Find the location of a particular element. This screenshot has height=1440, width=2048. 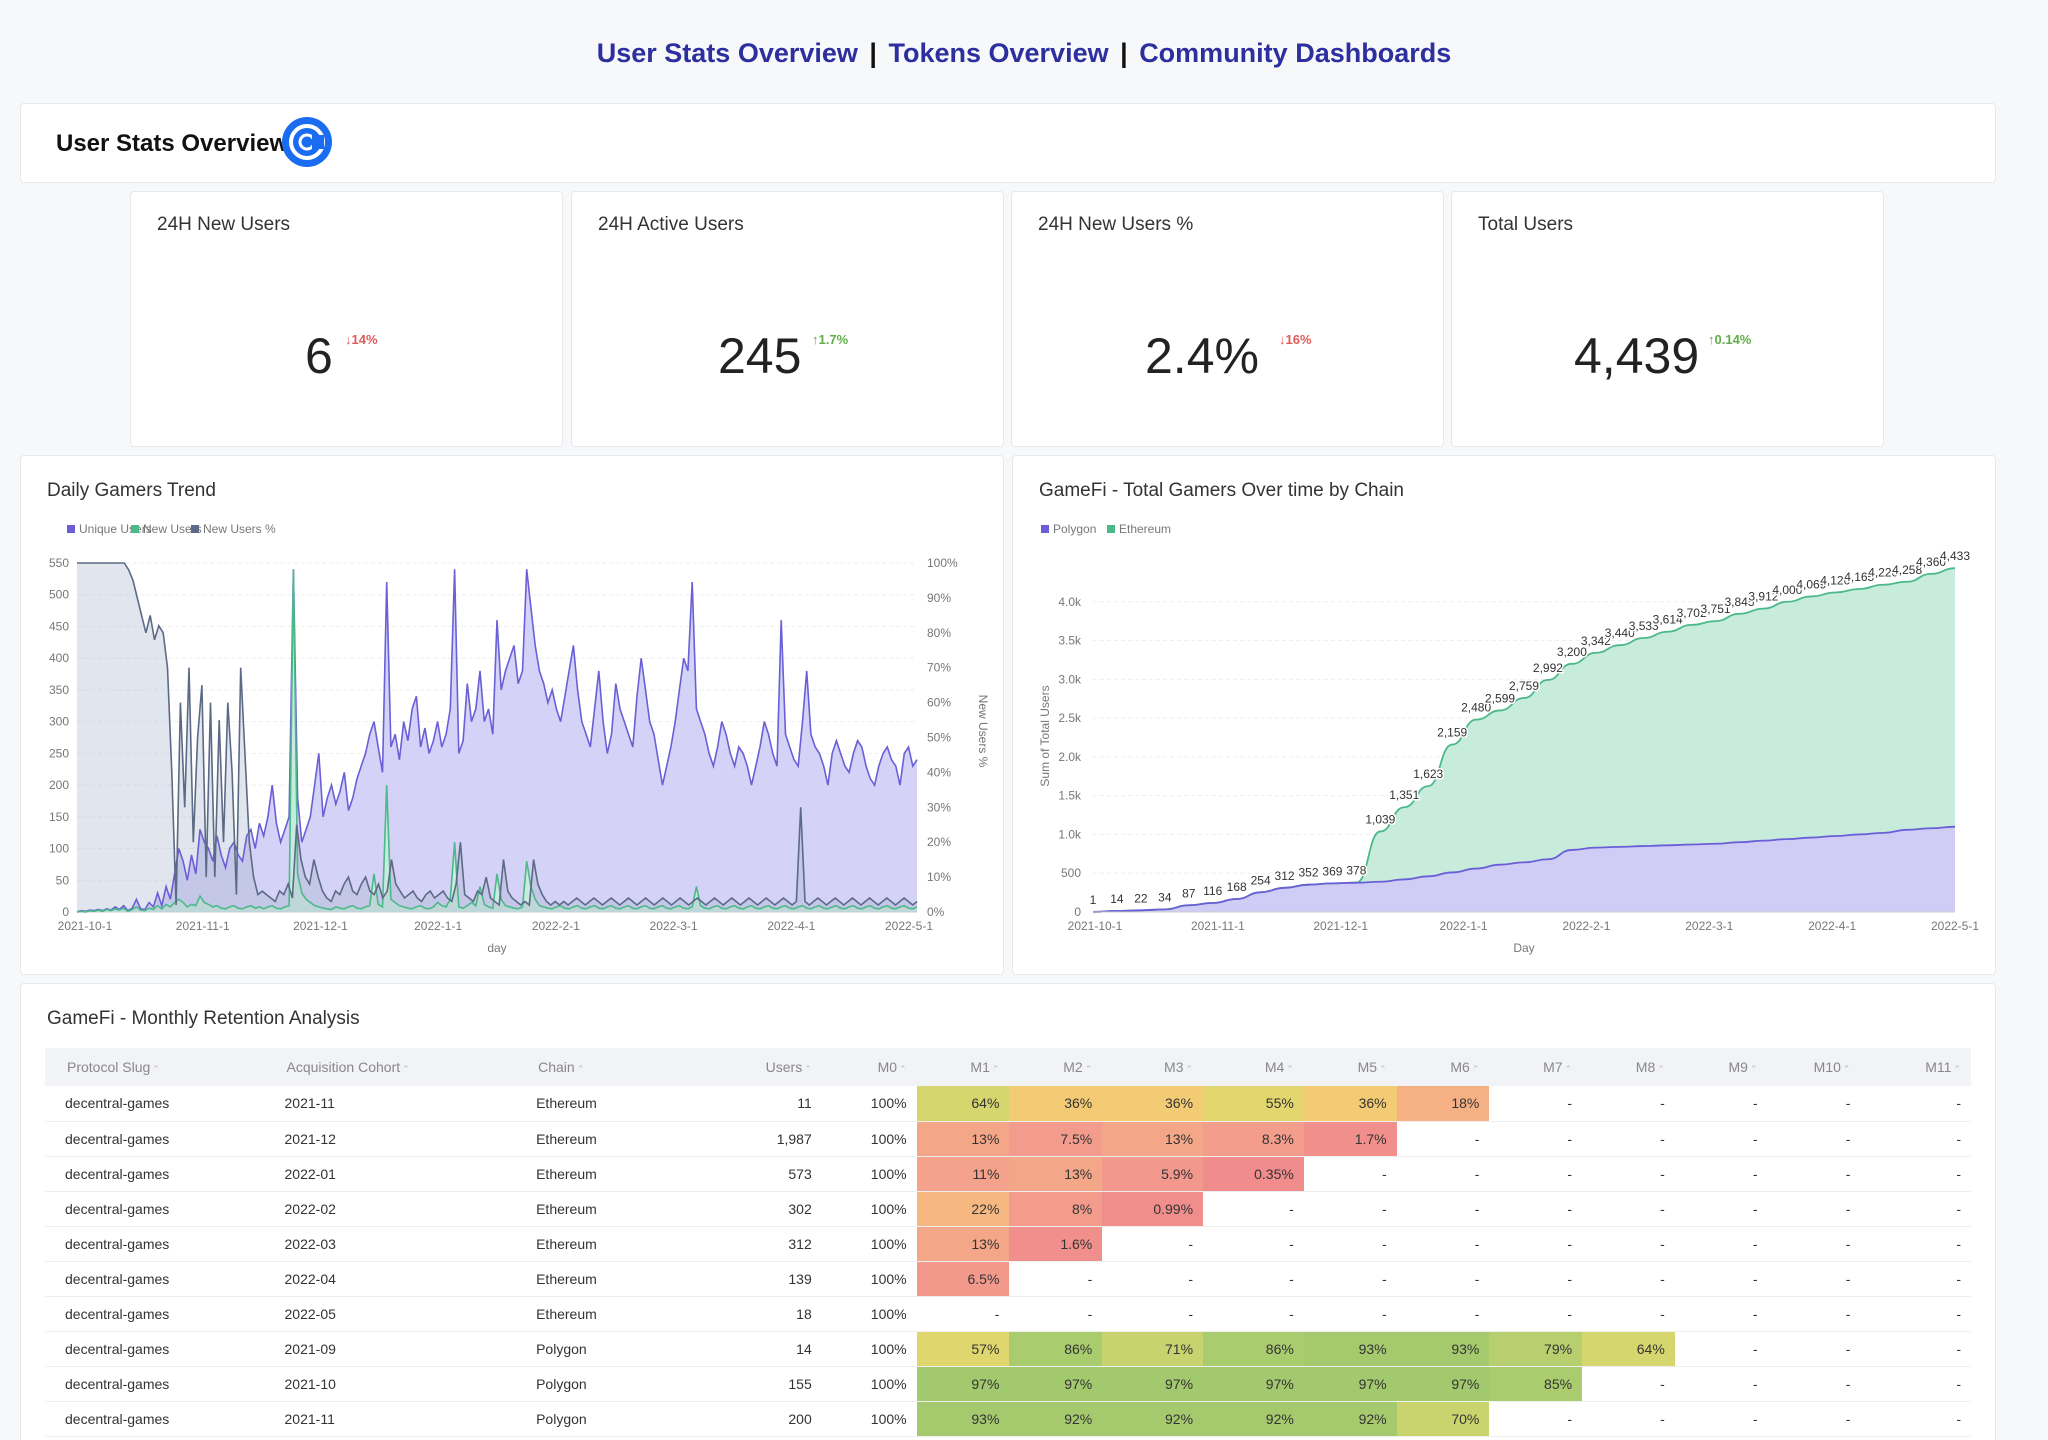

legend-label: Unique Users is located at coordinates (115, 529).